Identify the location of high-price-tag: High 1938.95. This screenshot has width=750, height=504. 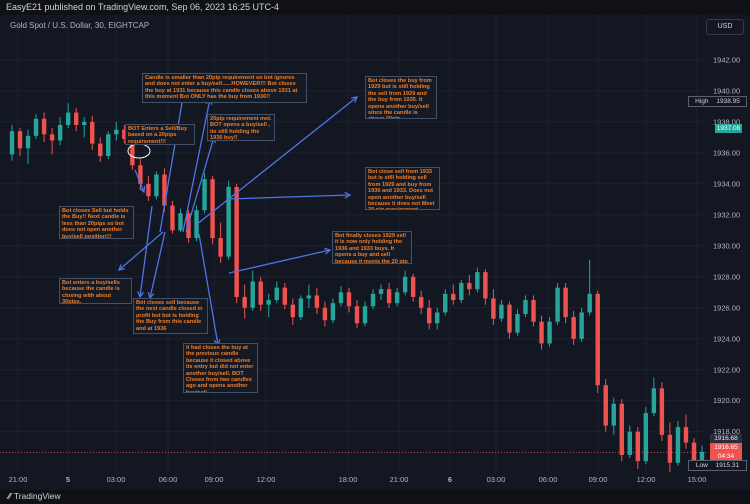
(717, 101).